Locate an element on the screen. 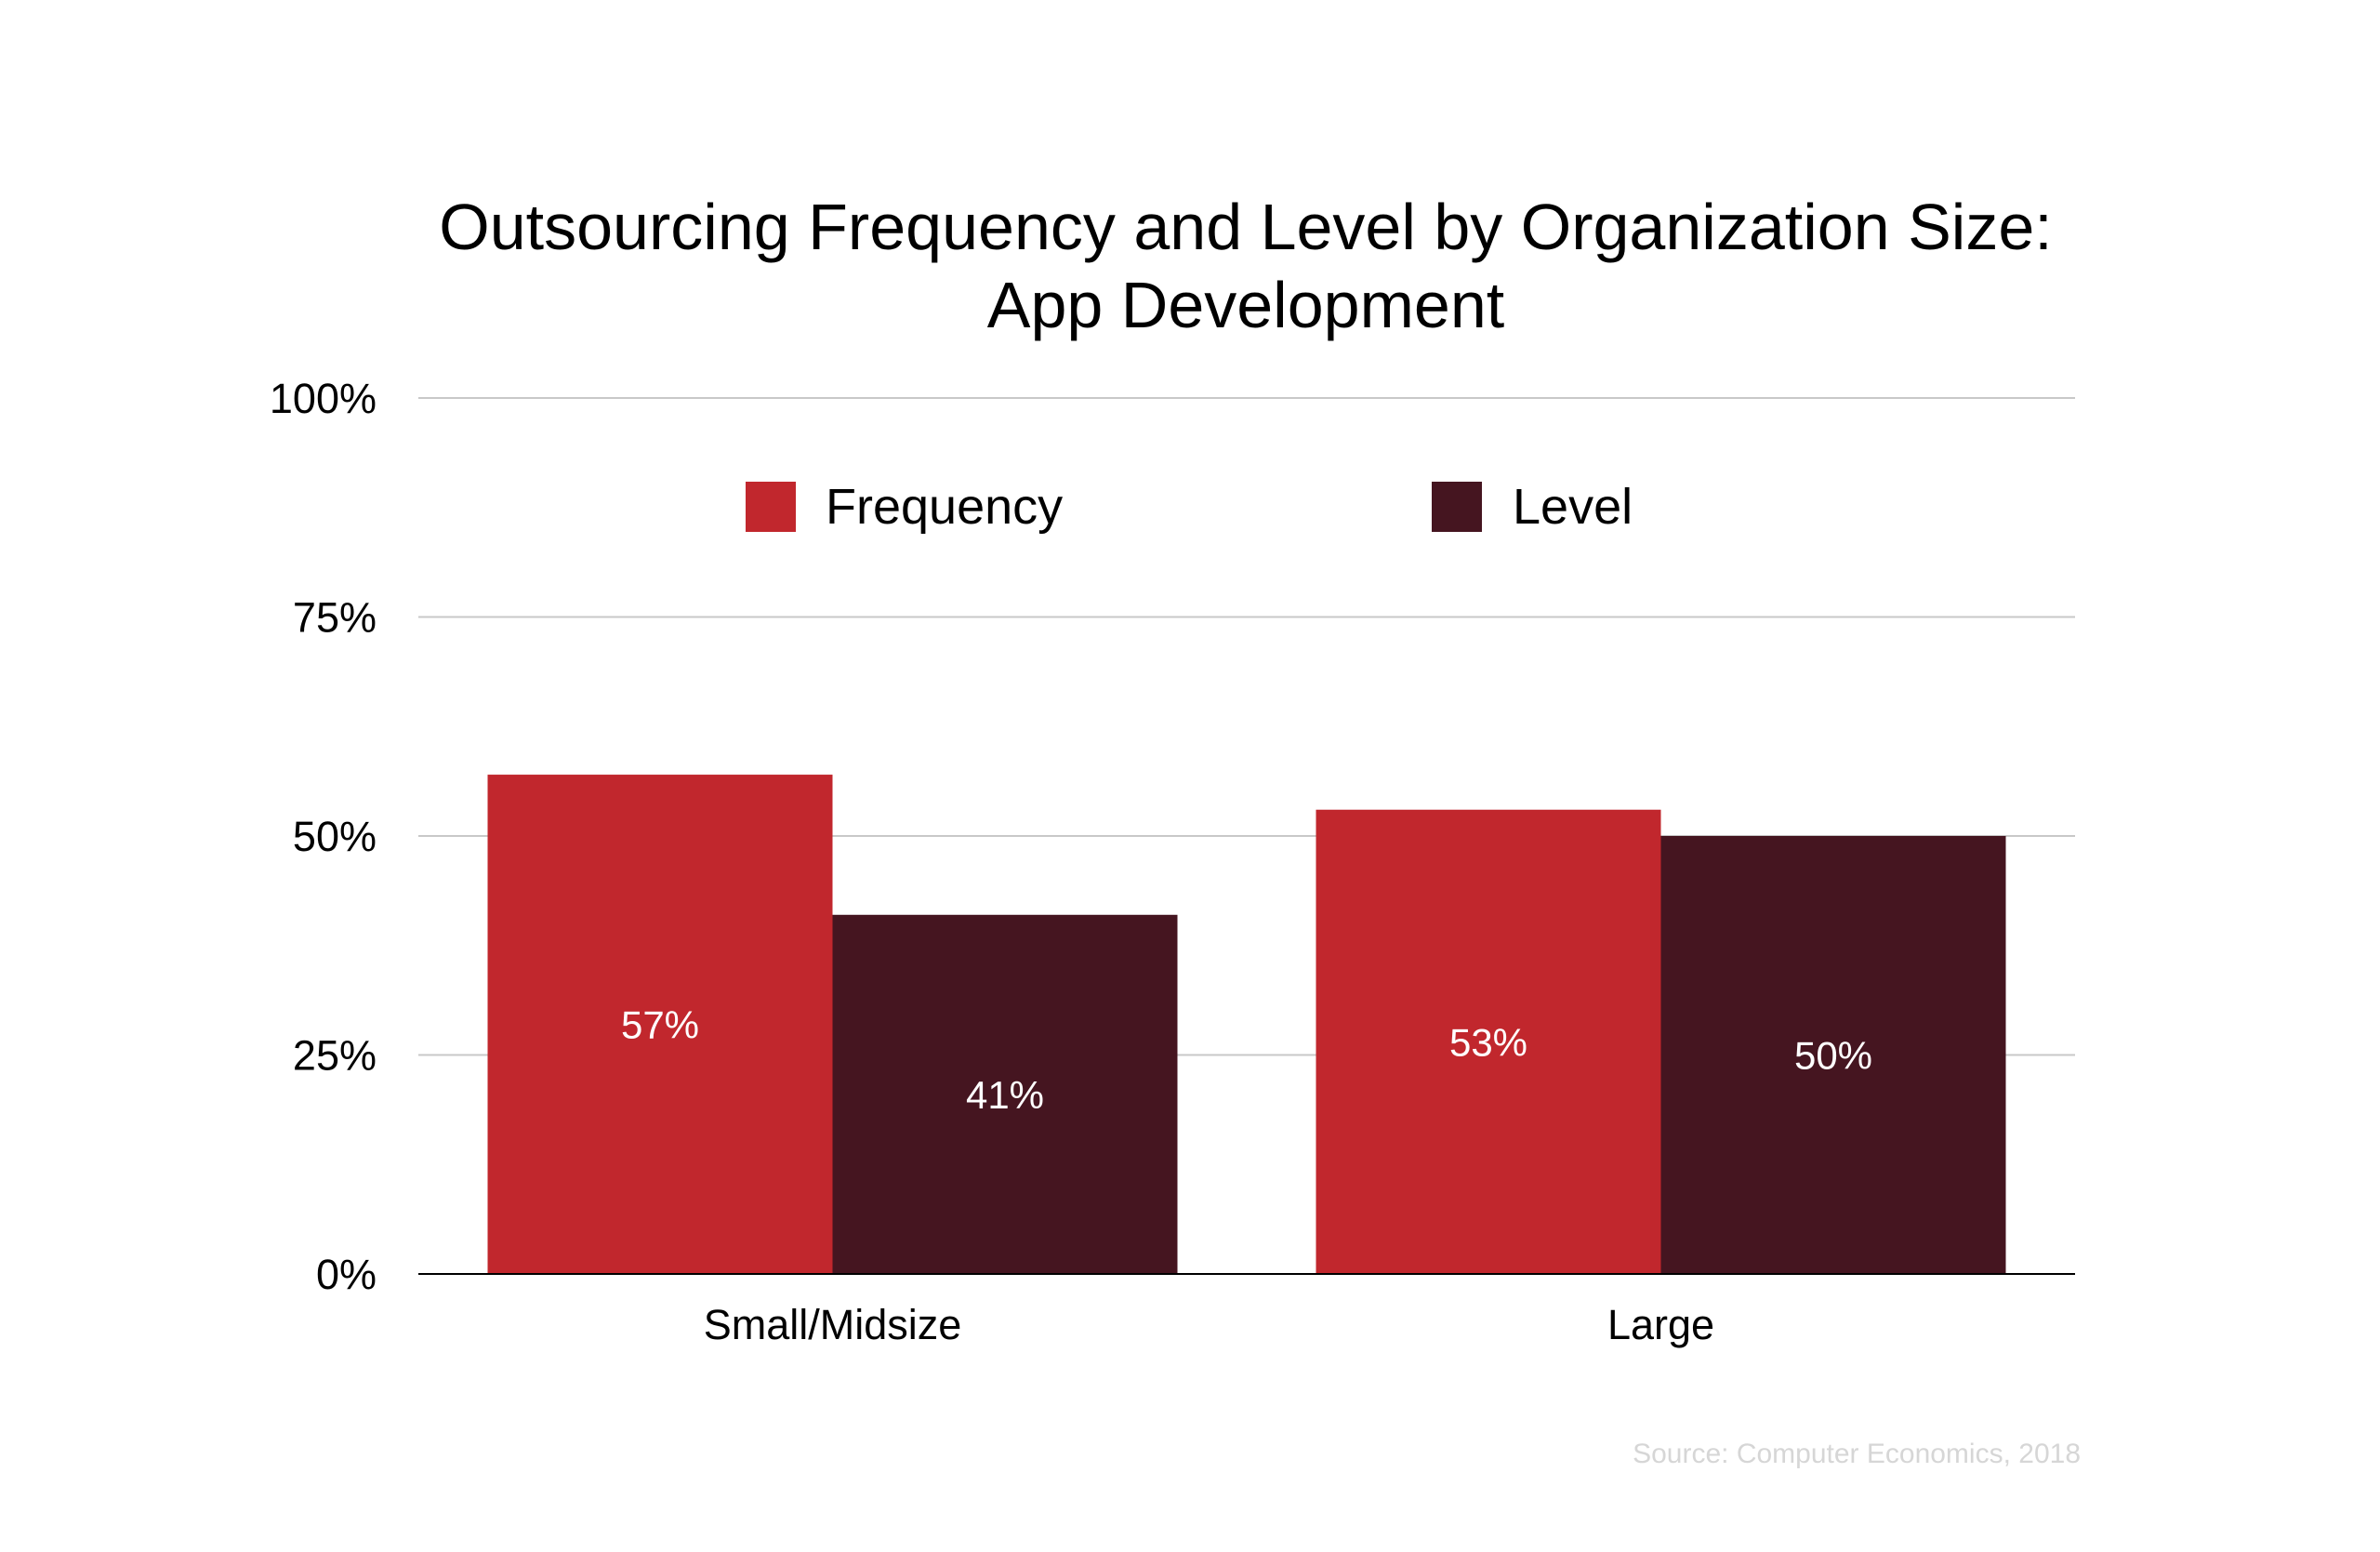 This screenshot has height=1552, width=2380. data-label-frequency-small-midsize: 57% is located at coordinates (660, 1025).